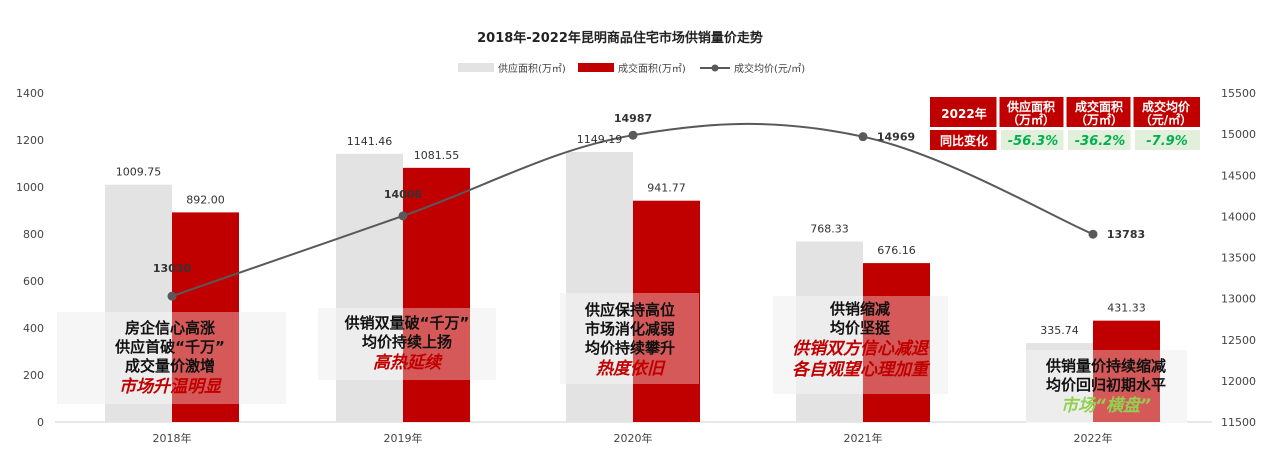  Describe the element at coordinates (30, 93) in the screenshot. I see `y-left-tick-label: 1400` at that location.